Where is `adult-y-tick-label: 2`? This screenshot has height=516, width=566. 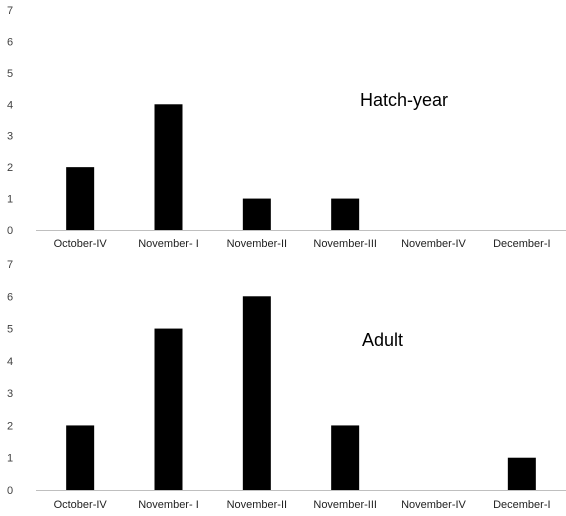 adult-y-tick-label: 2 is located at coordinates (10, 426).